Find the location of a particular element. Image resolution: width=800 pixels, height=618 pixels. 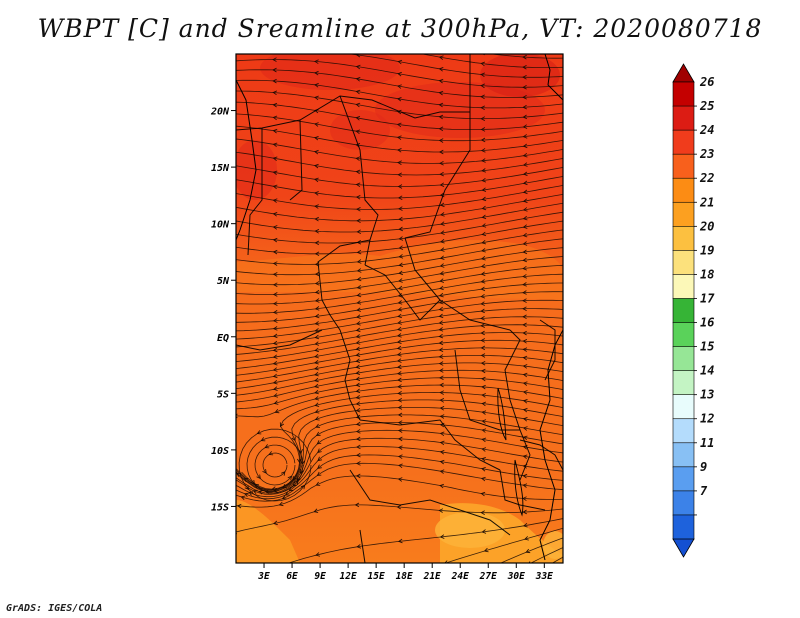

colorbar-level-label: 20 is located at coordinates (706, 226).